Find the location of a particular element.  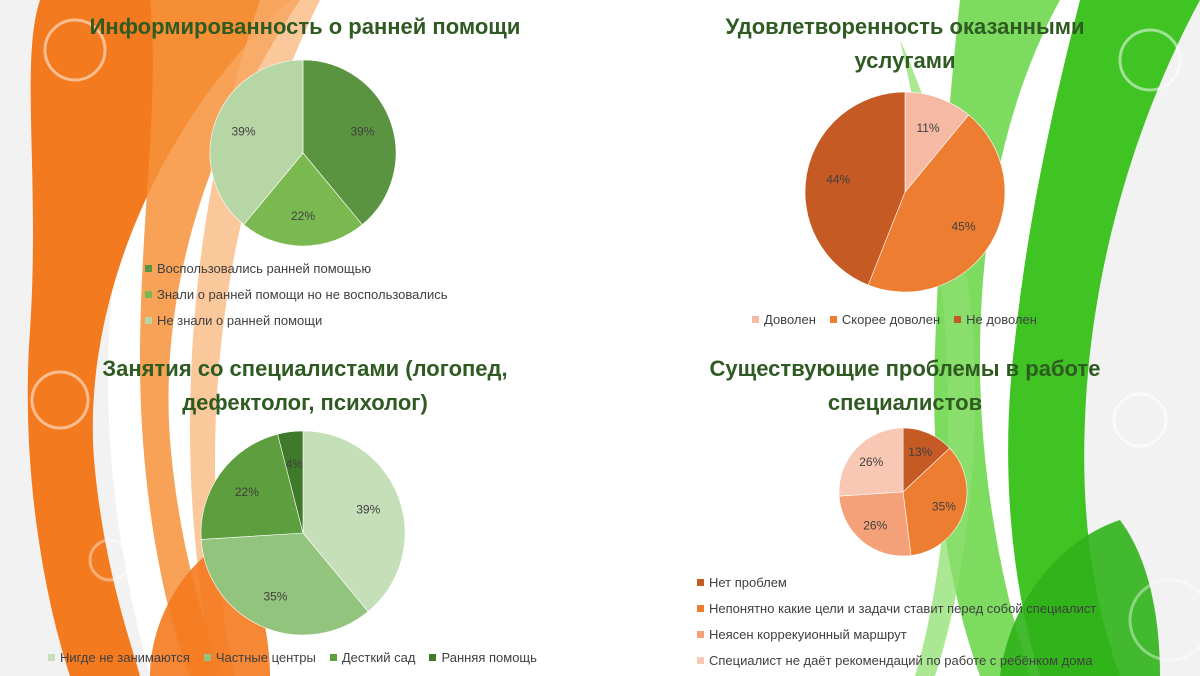

legend-label: Десткий сад is located at coordinates (378, 657).